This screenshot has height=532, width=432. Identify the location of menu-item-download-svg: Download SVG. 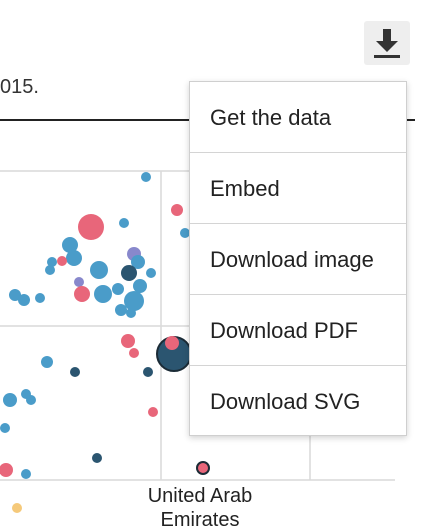
(285, 401).